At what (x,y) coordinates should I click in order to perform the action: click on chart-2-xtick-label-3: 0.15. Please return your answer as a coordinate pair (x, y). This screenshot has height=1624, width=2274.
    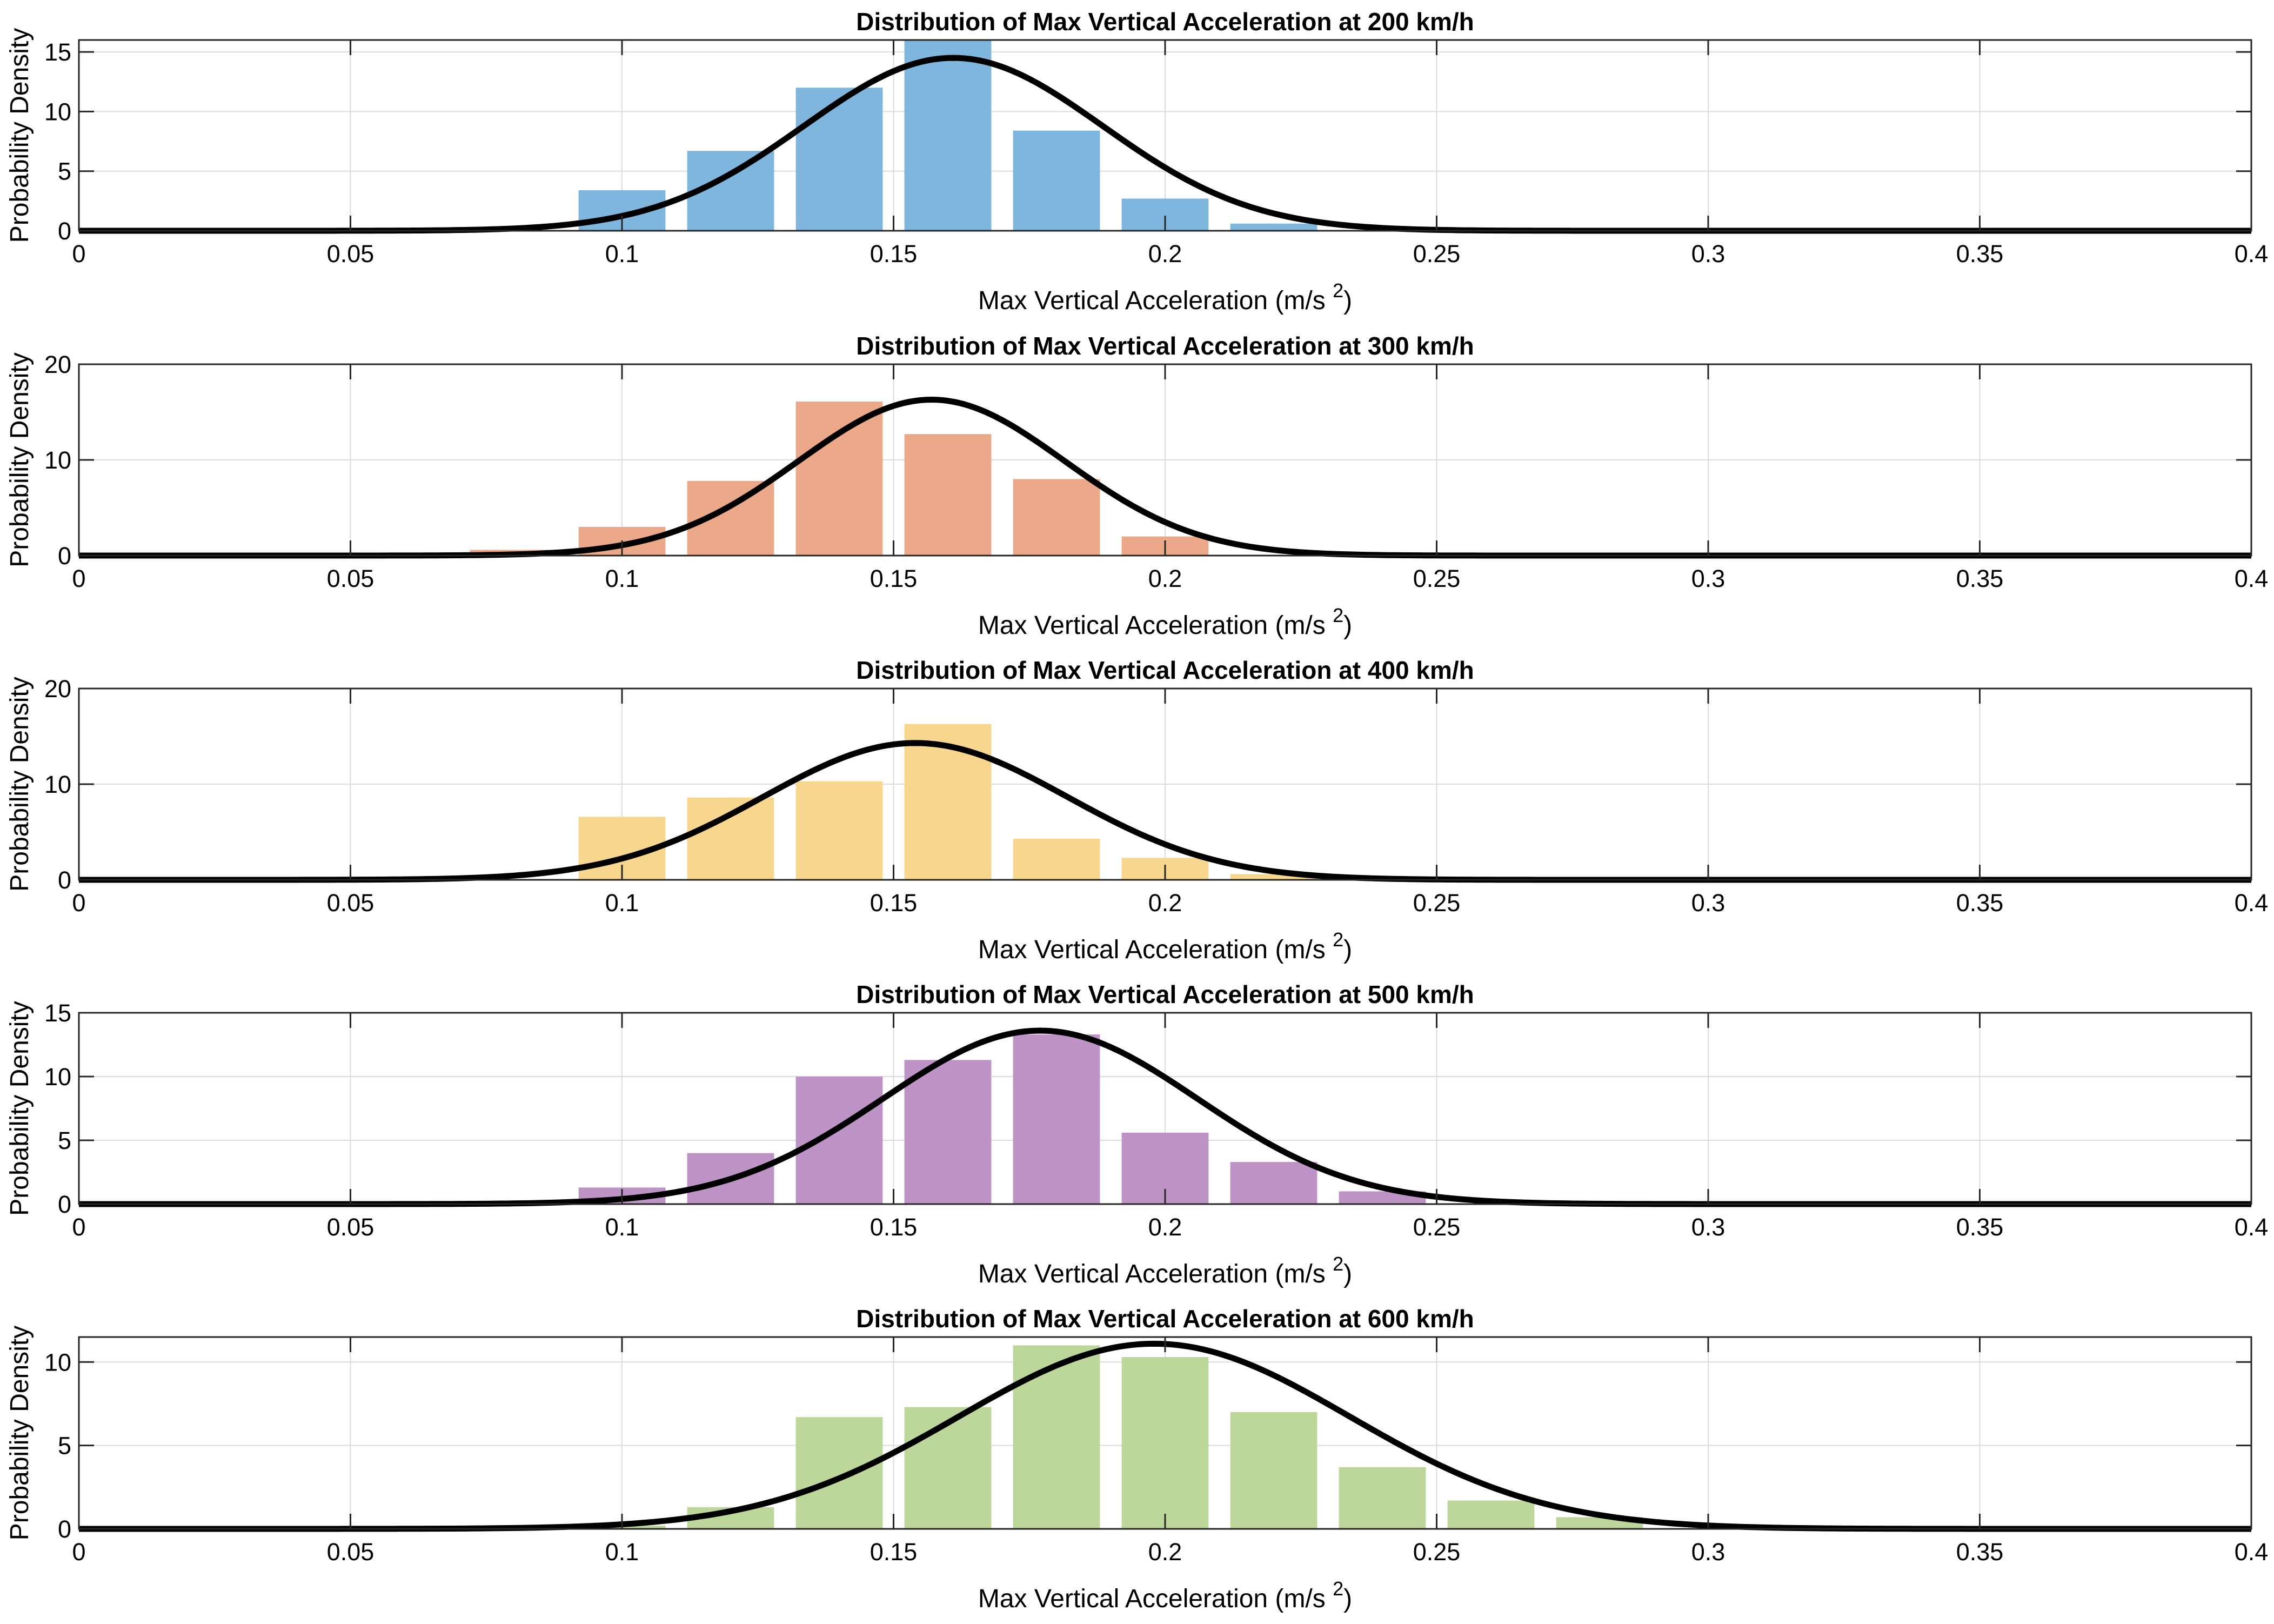
    Looking at the image, I should click on (894, 578).